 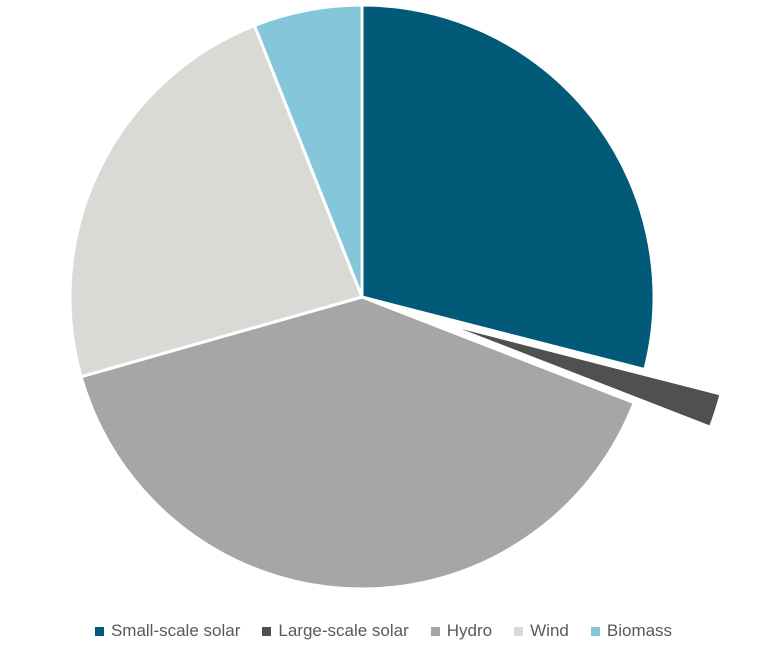 What do you see at coordinates (435, 631) in the screenshot?
I see `legend-swatch-hydro` at bounding box center [435, 631].